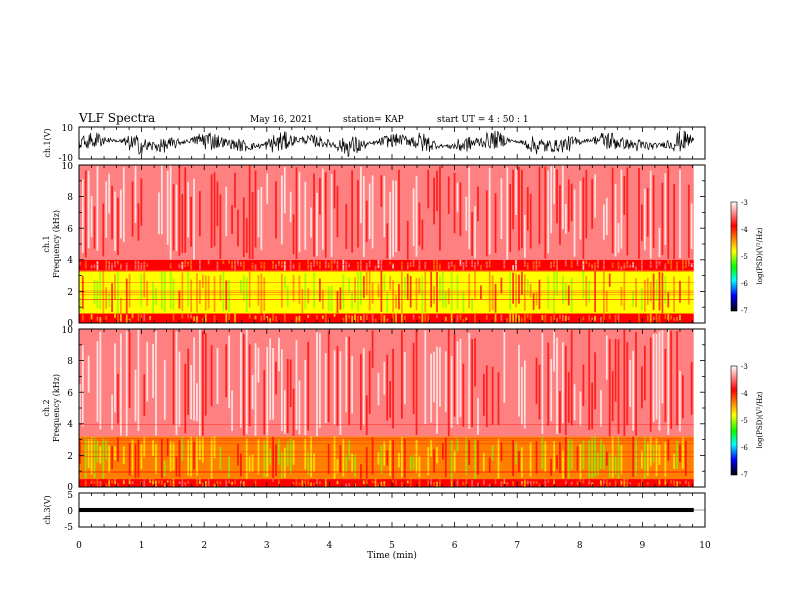  Describe the element at coordinates (392, 555) in the screenshot. I see `x-axis-label: Time (min)` at that location.